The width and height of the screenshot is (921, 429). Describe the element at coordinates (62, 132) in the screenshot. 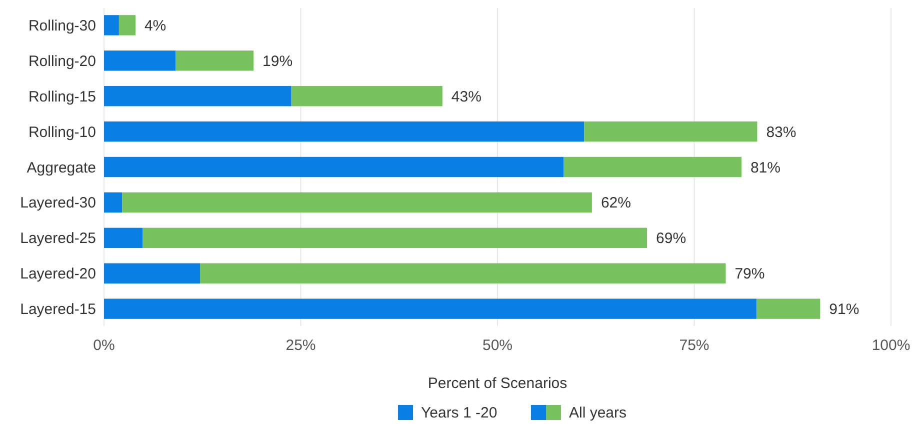

I see `y-tick-label: Rolling-10` at that location.